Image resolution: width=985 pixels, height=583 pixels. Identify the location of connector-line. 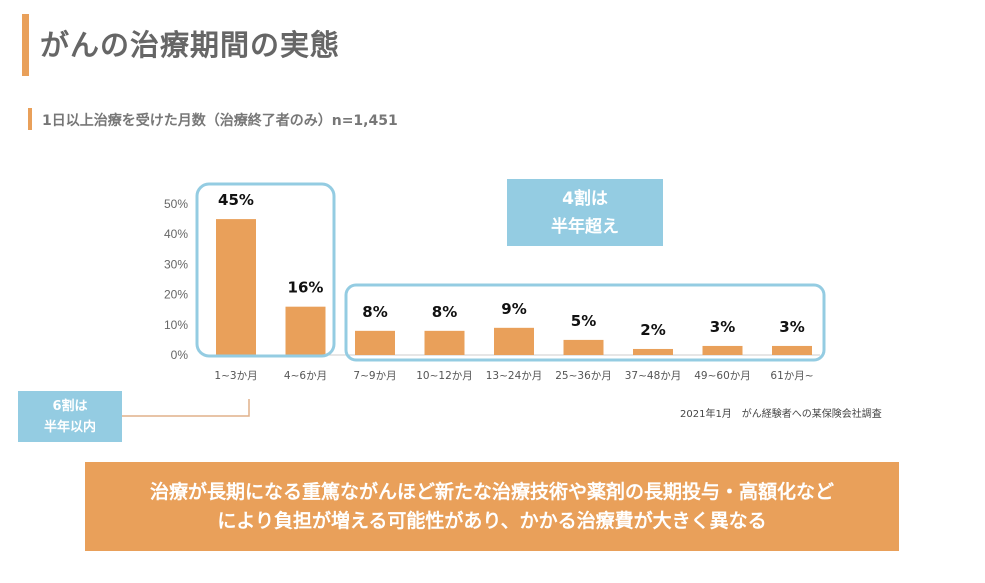
(186, 408).